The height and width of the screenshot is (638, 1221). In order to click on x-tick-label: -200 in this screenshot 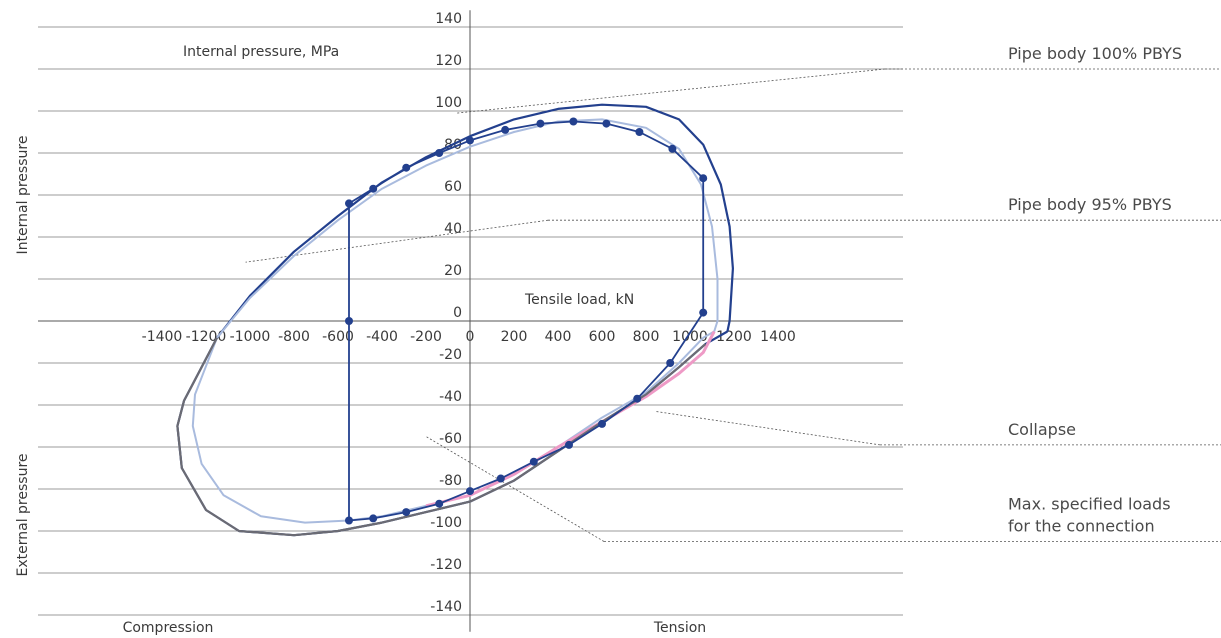, I will do `click(426, 337)`.